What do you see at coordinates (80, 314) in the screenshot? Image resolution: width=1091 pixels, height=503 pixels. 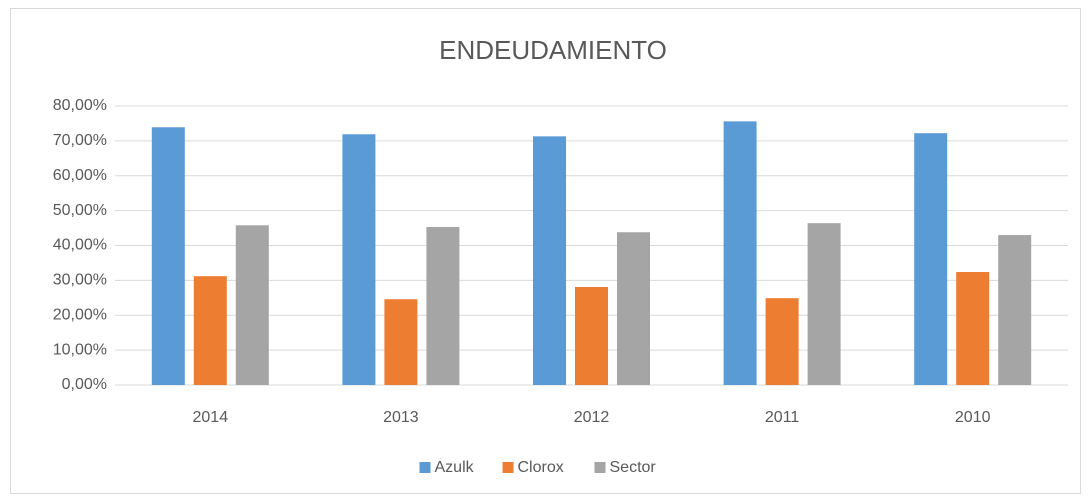 I see `y-tick-label: 20,00%` at bounding box center [80, 314].